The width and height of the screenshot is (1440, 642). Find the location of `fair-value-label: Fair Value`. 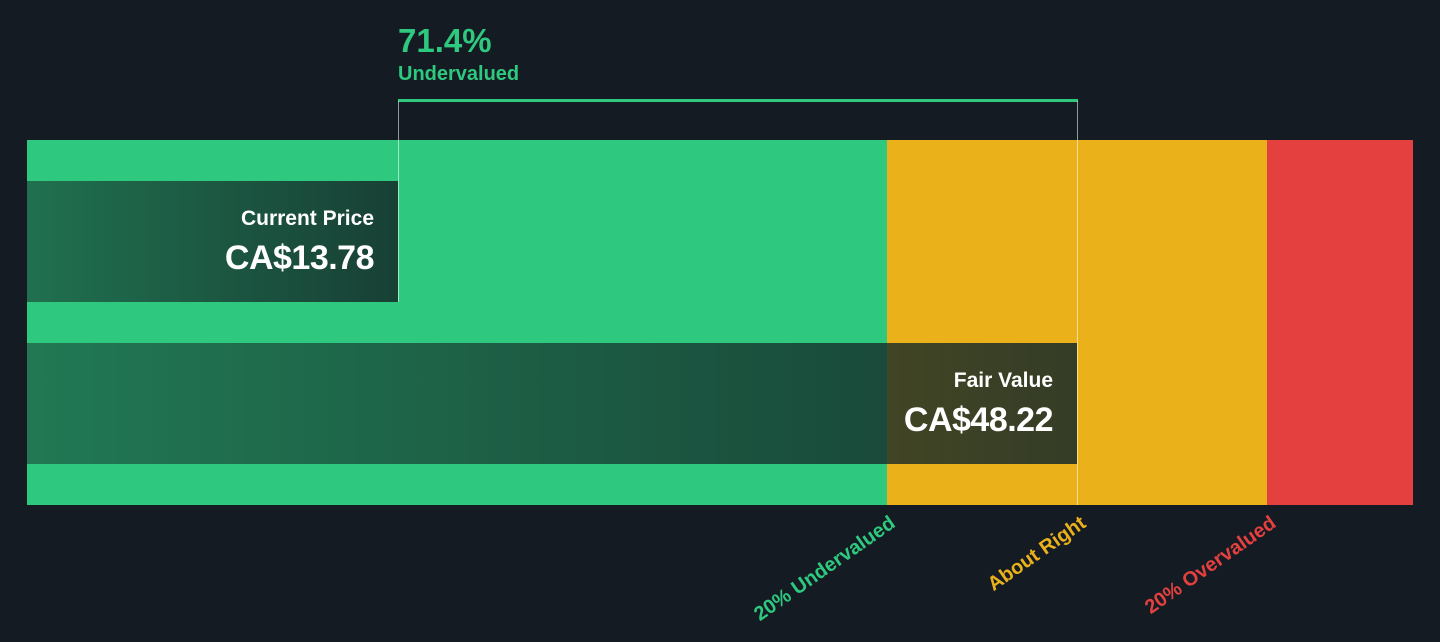

fair-value-label: Fair Value is located at coordinates (1003, 380).